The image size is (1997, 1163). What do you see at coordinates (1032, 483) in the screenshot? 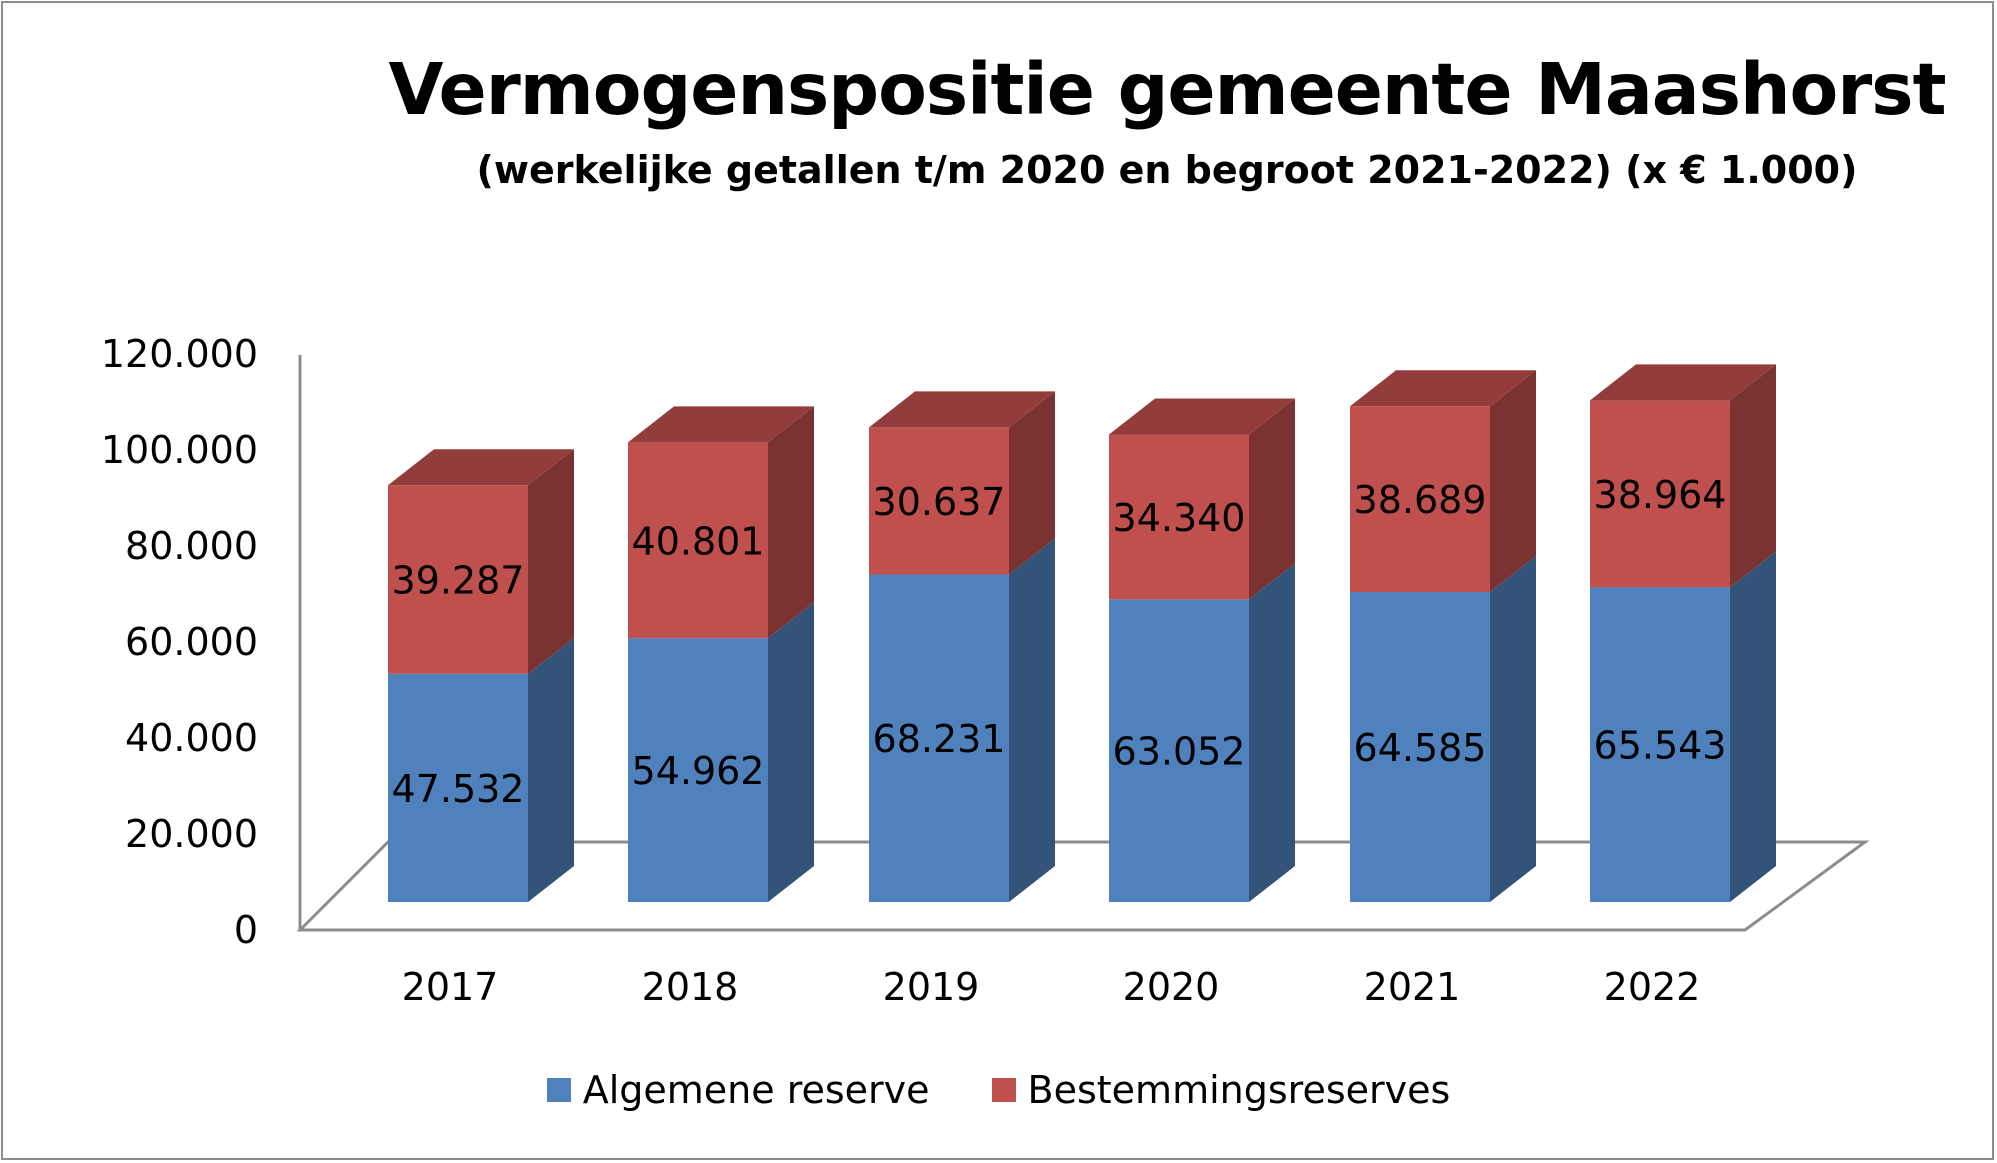
I see `bar-side-bestemmingsreserves-2019` at bounding box center [1032, 483].